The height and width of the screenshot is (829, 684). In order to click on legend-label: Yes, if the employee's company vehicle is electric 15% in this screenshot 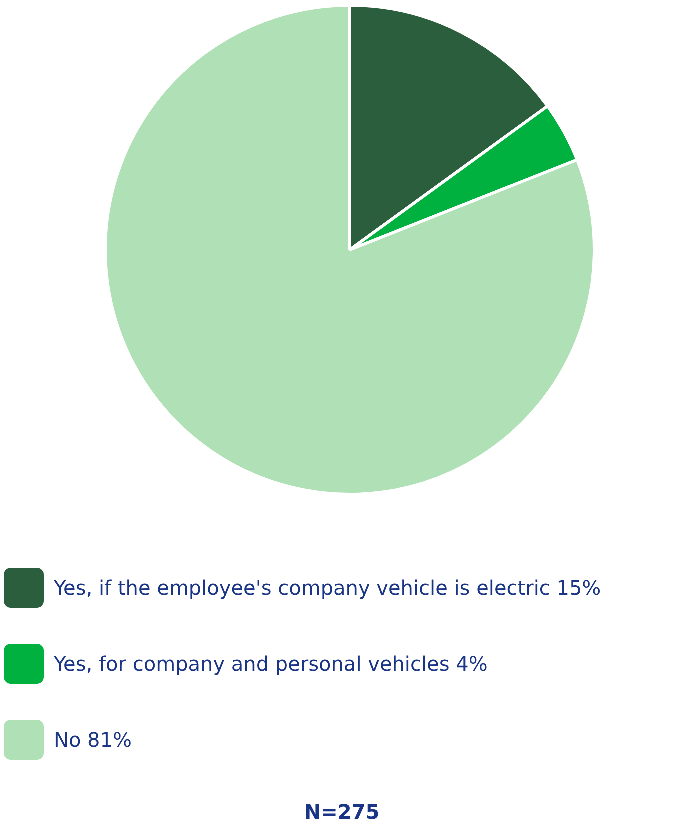, I will do `click(328, 588)`.